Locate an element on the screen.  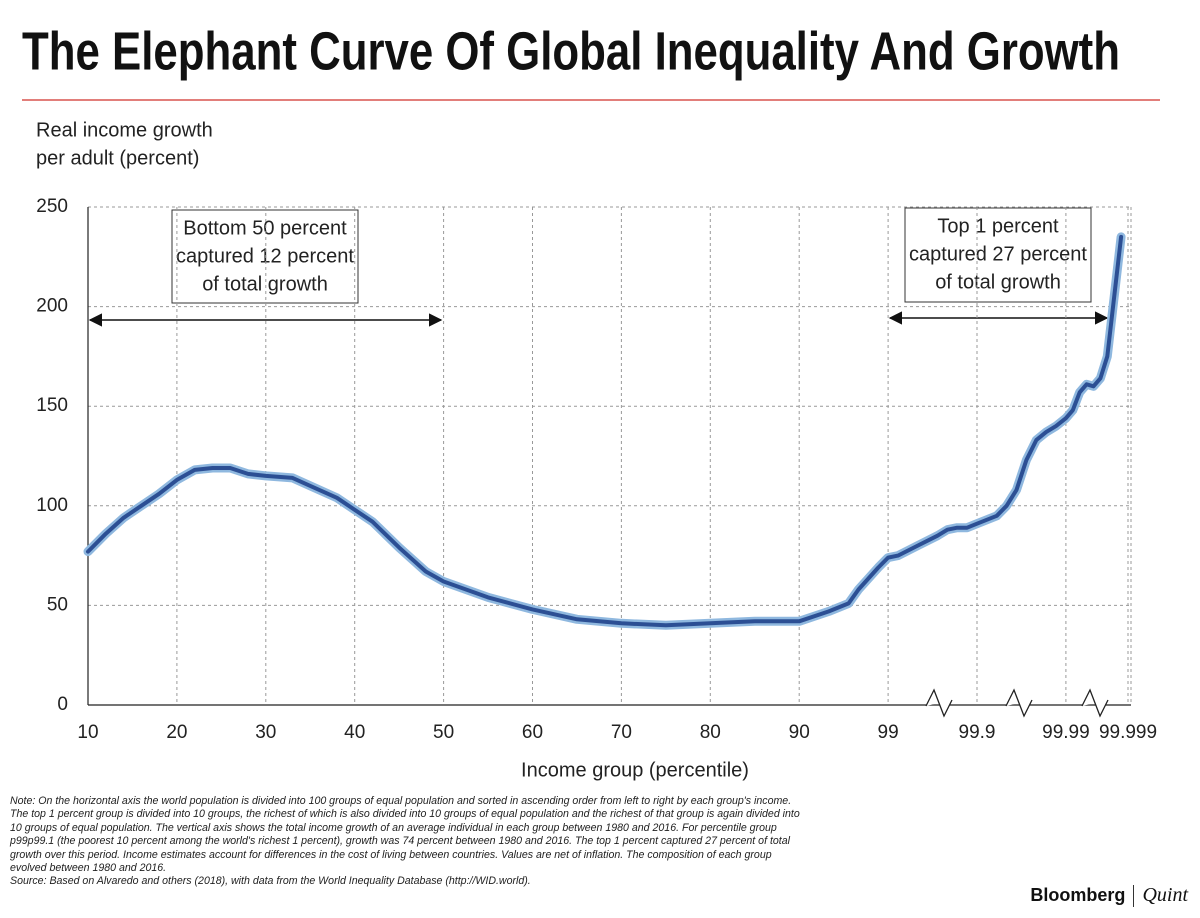
axis-breaks is located at coordinates (1017, 703).